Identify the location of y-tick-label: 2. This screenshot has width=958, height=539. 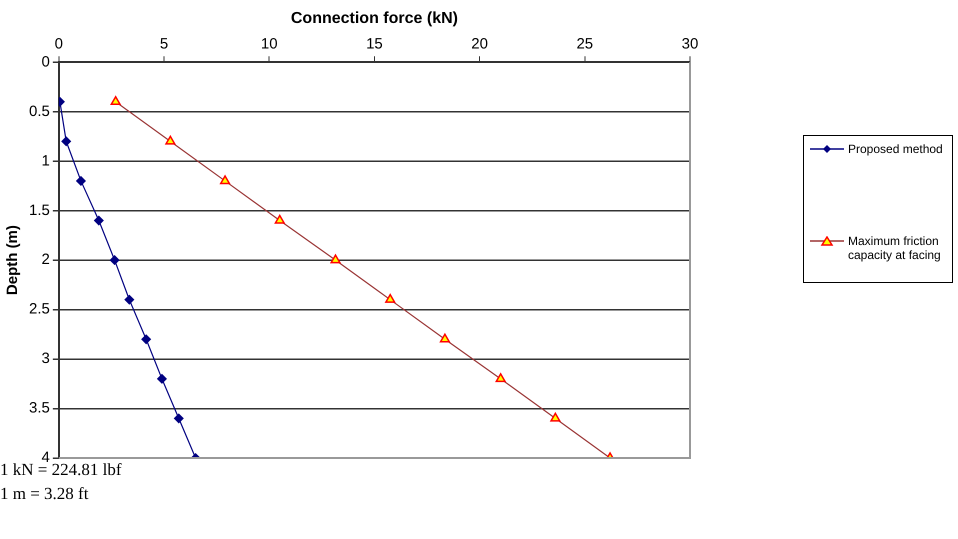
(46, 259).